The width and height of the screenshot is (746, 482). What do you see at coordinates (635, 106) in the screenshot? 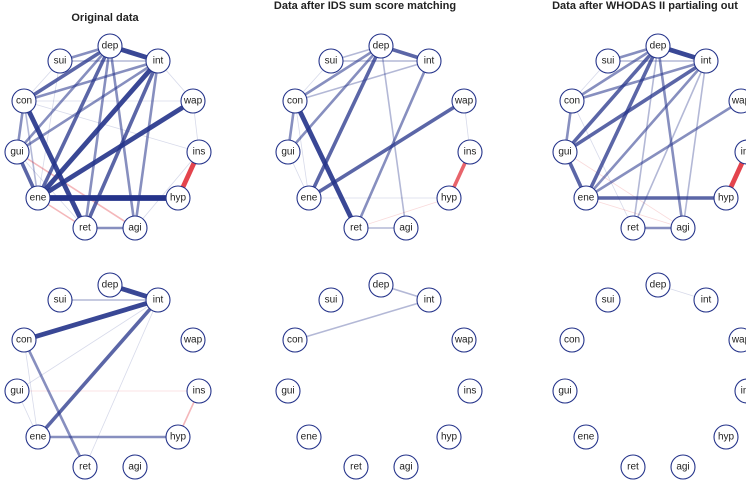
I see `edge-int-gui` at bounding box center [635, 106].